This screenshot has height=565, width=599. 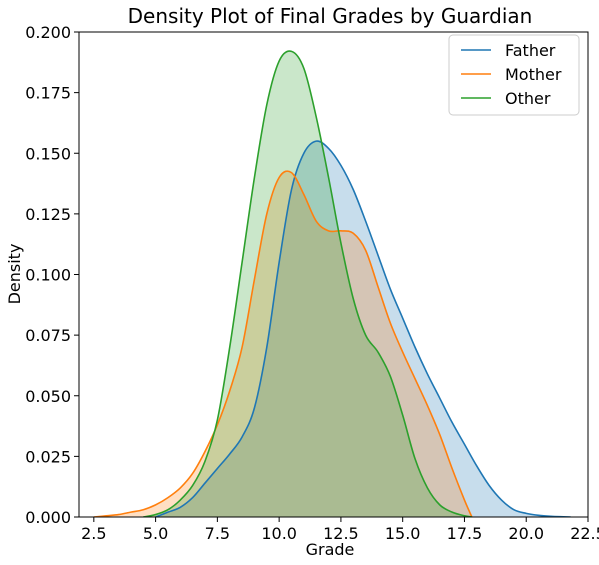 I want to click on x-tick-label: 10.0, so click(x=279, y=533).